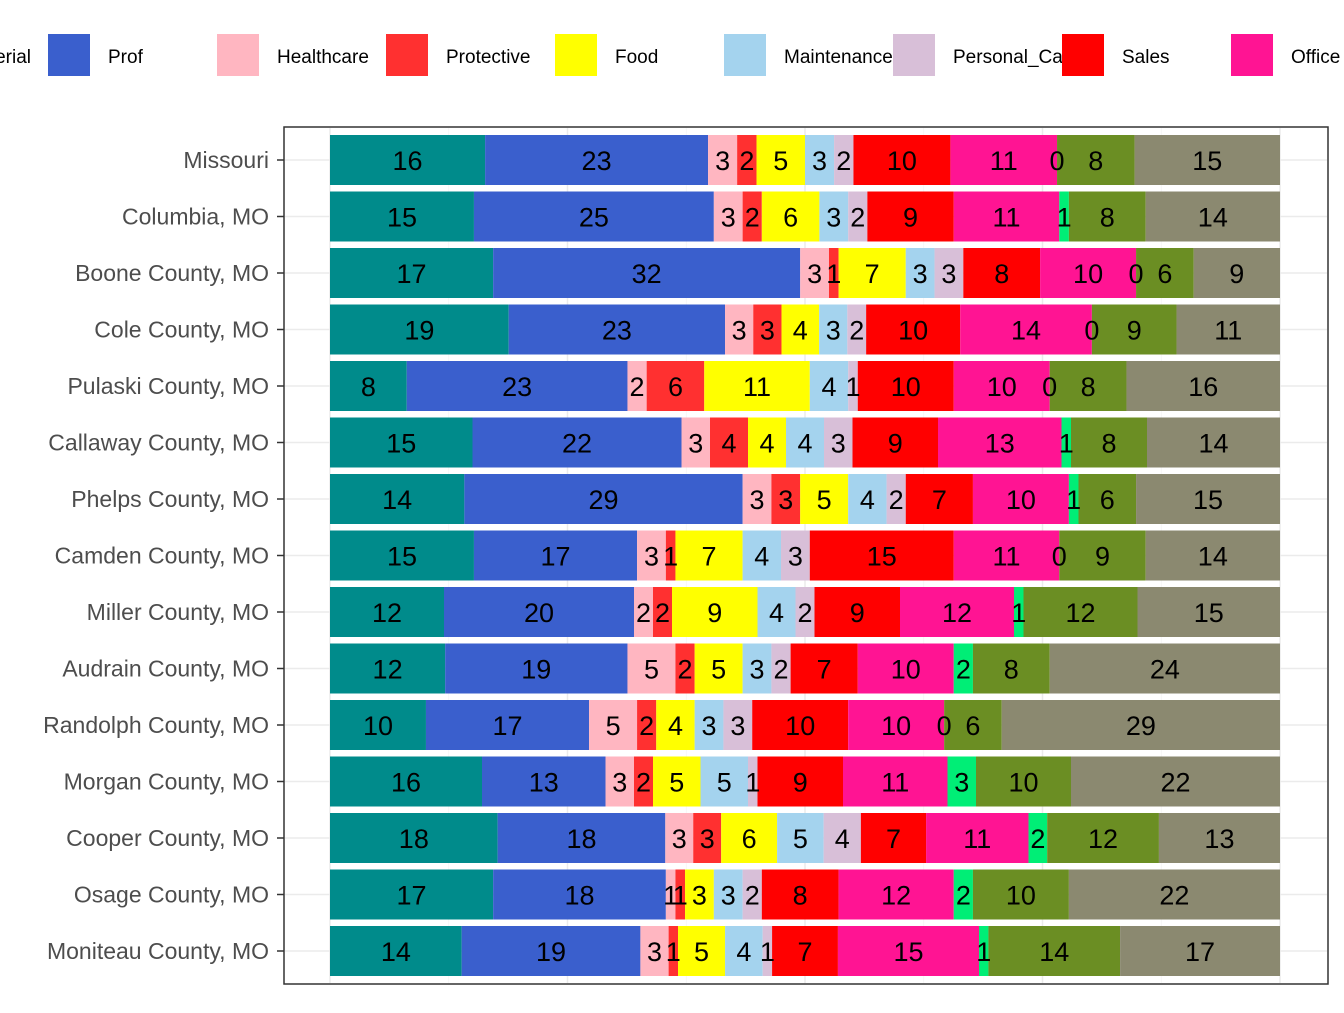 This screenshot has height=1013, width=1344. I want to click on data-label: 22, so click(1175, 783).